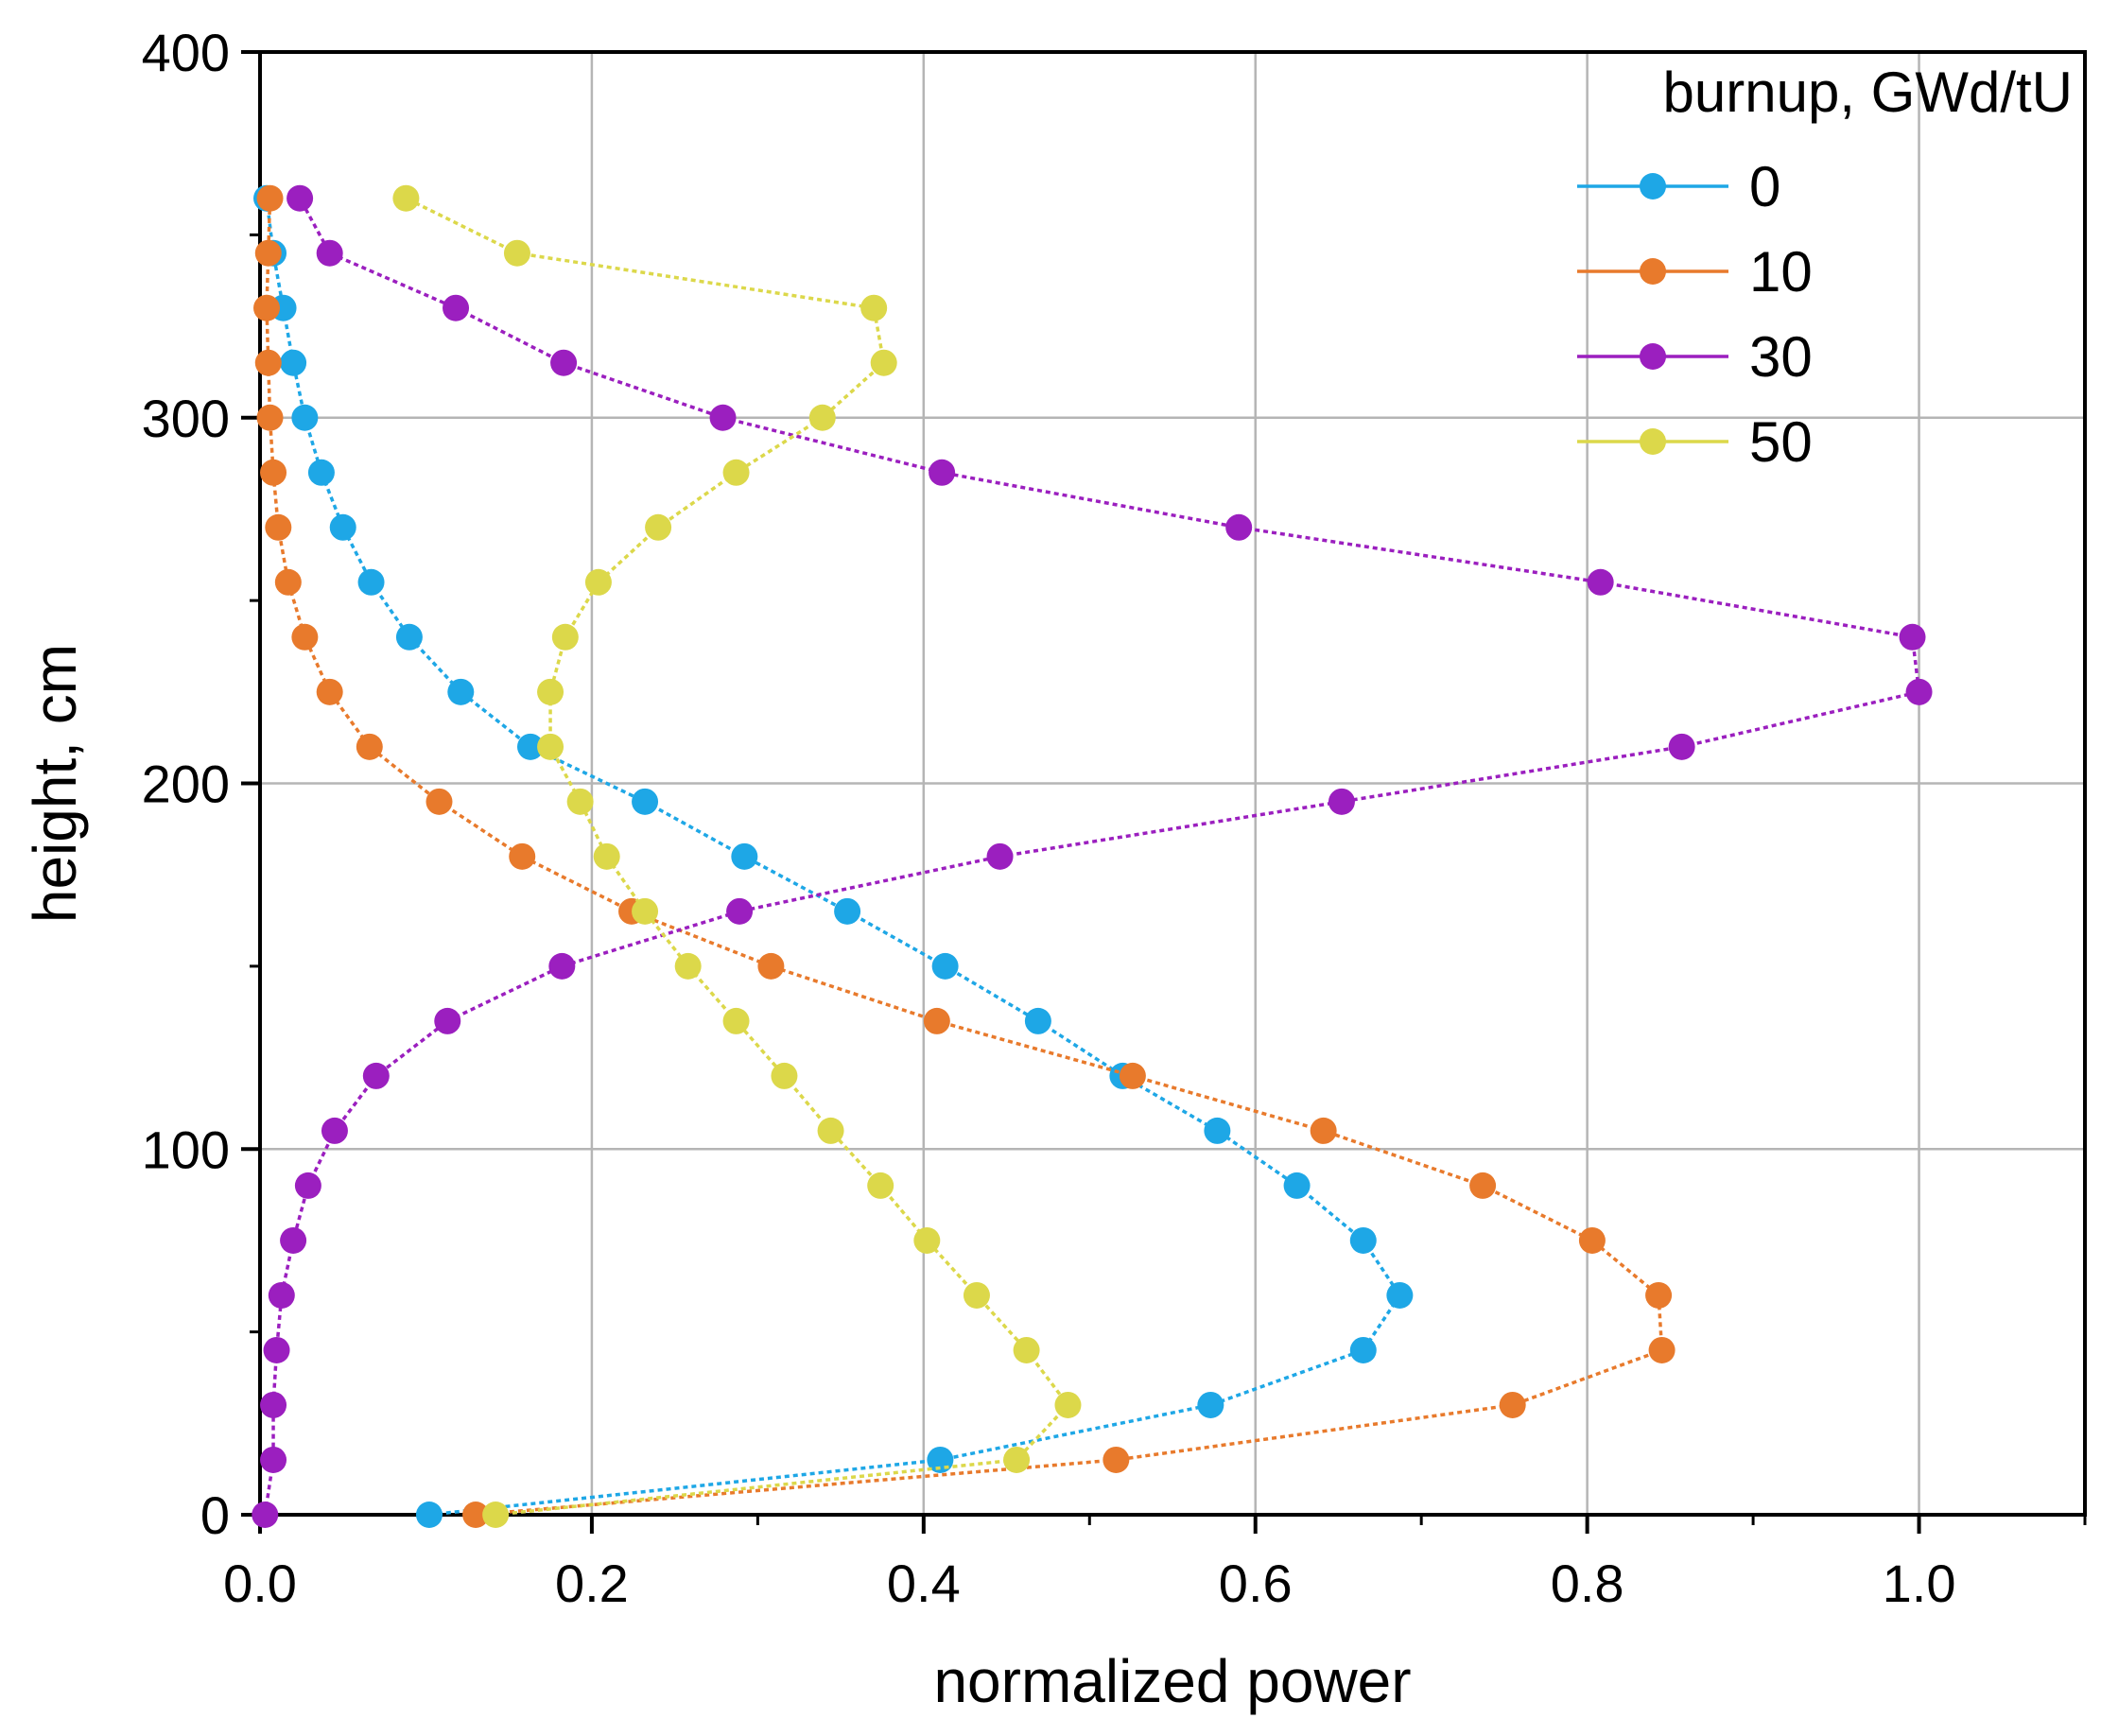 Image resolution: width=2101 pixels, height=1736 pixels. I want to click on y-tick-label: 100, so click(186, 1149).